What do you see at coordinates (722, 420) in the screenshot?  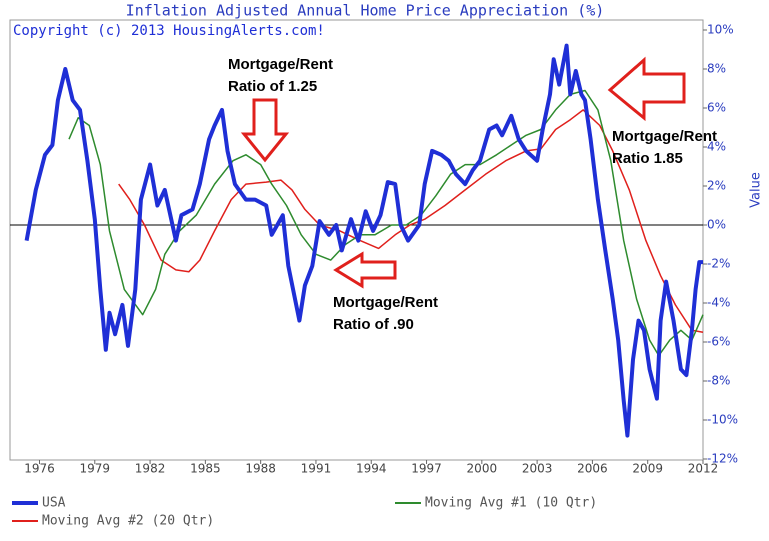 I see `y-tick-label: -10%` at bounding box center [722, 420].